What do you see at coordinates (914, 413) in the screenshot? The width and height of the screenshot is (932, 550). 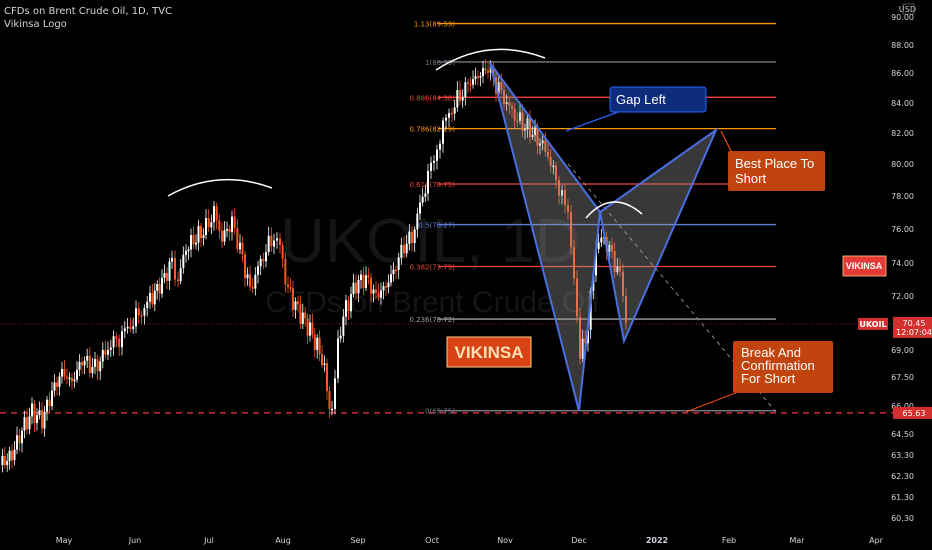 I see `support-tag-value: 65.63` at bounding box center [914, 413].